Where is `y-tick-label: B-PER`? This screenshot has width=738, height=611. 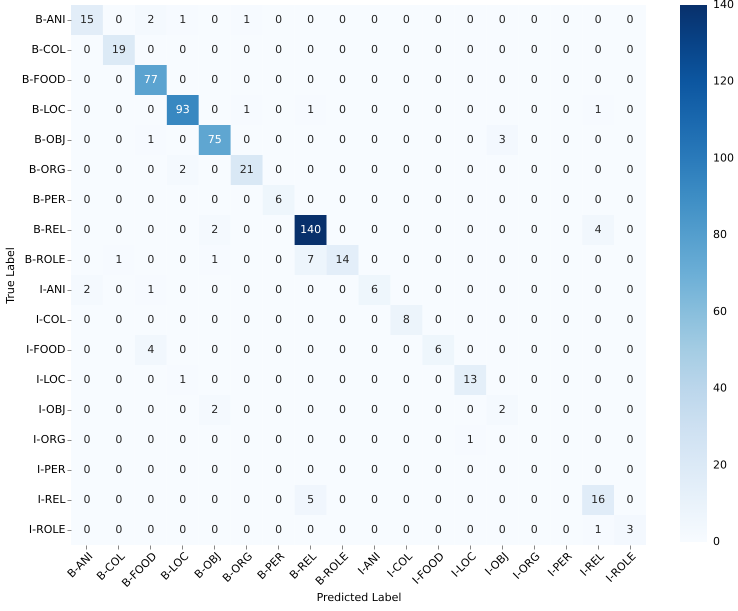
y-tick-label: B-PER is located at coordinates (49, 199).